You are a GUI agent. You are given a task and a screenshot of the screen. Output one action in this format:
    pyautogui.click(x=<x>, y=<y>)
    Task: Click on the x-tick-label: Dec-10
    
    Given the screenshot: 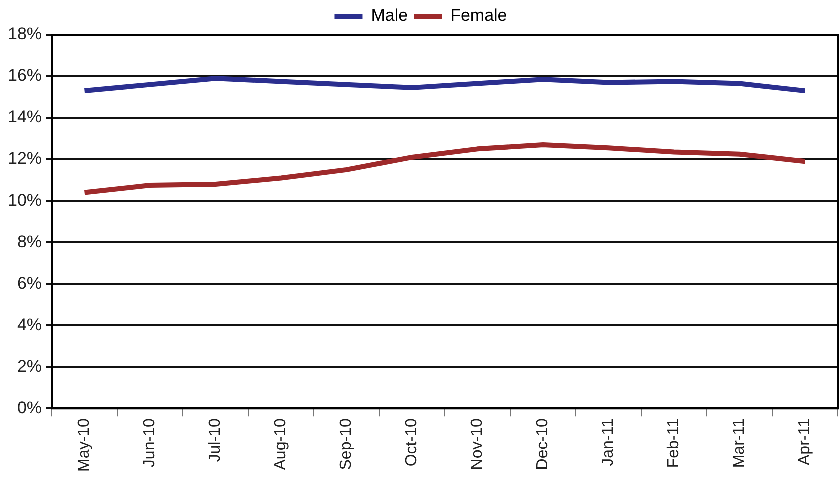 What is the action you would take?
    pyautogui.click(x=543, y=444)
    